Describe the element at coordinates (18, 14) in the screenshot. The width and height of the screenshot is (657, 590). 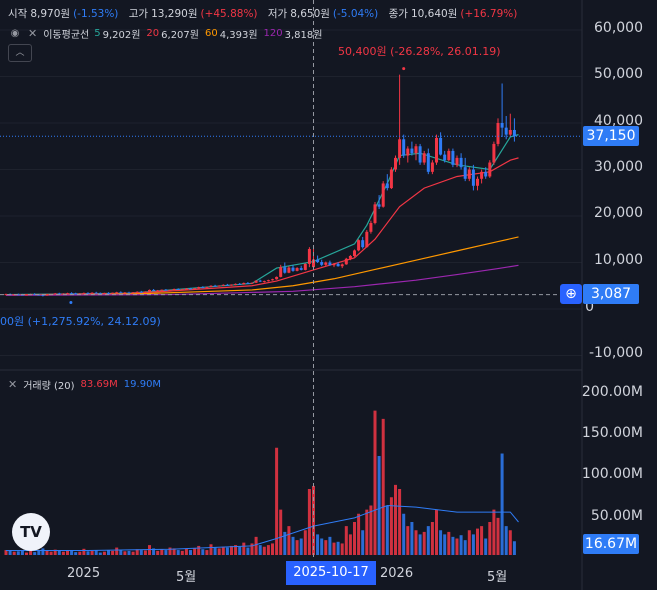
I see `open-label: 시작` at that location.